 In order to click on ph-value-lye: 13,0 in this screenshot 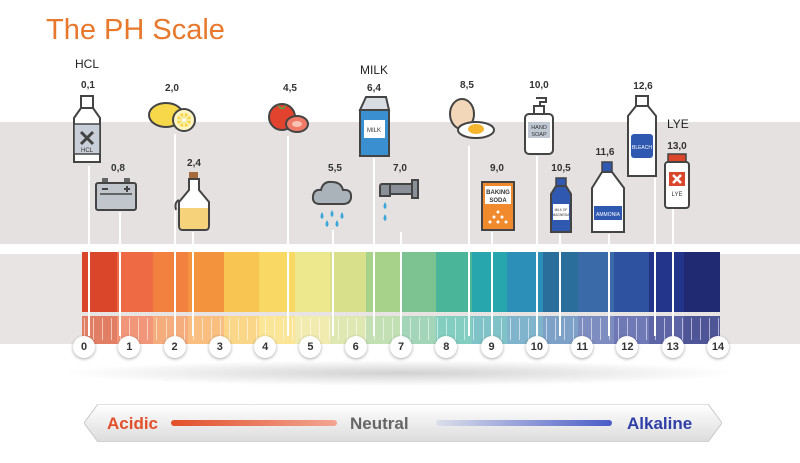, I will do `click(677, 146)`.